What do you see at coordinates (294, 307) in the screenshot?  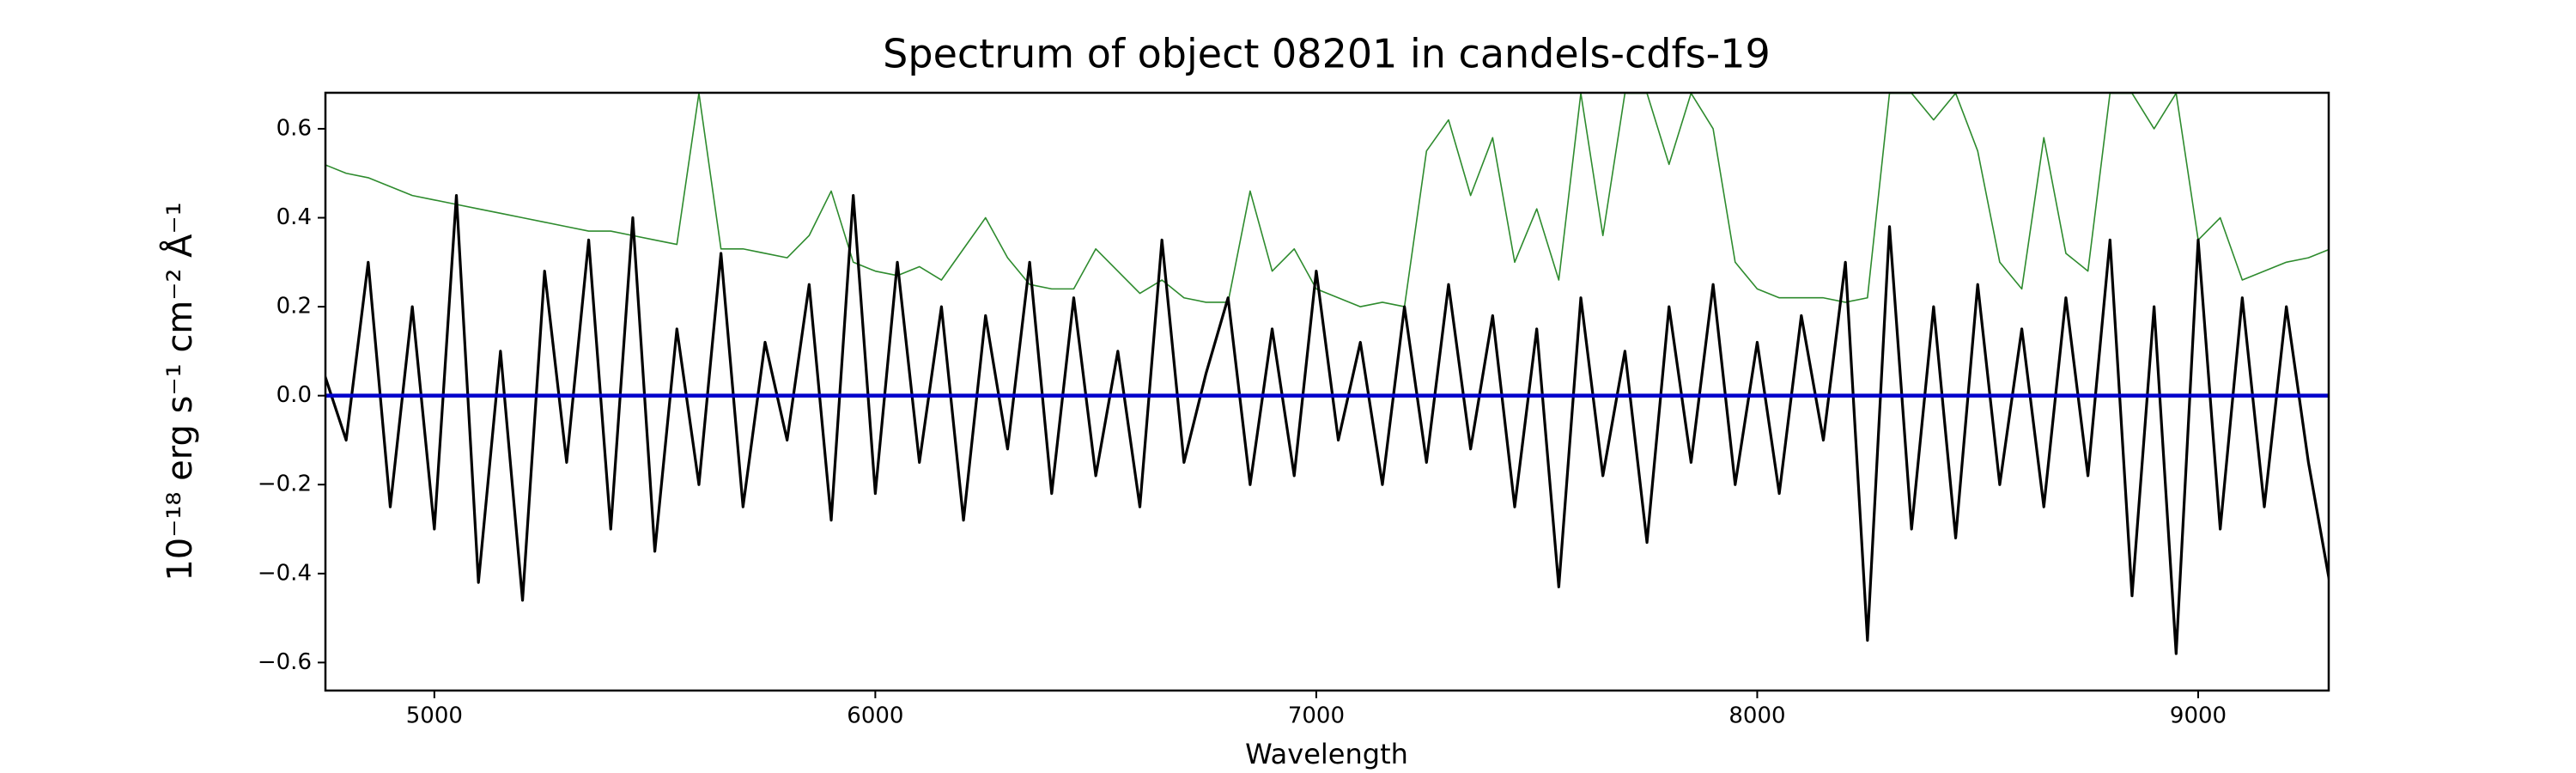 I see `y-tick-label: 0.2` at bounding box center [294, 307].